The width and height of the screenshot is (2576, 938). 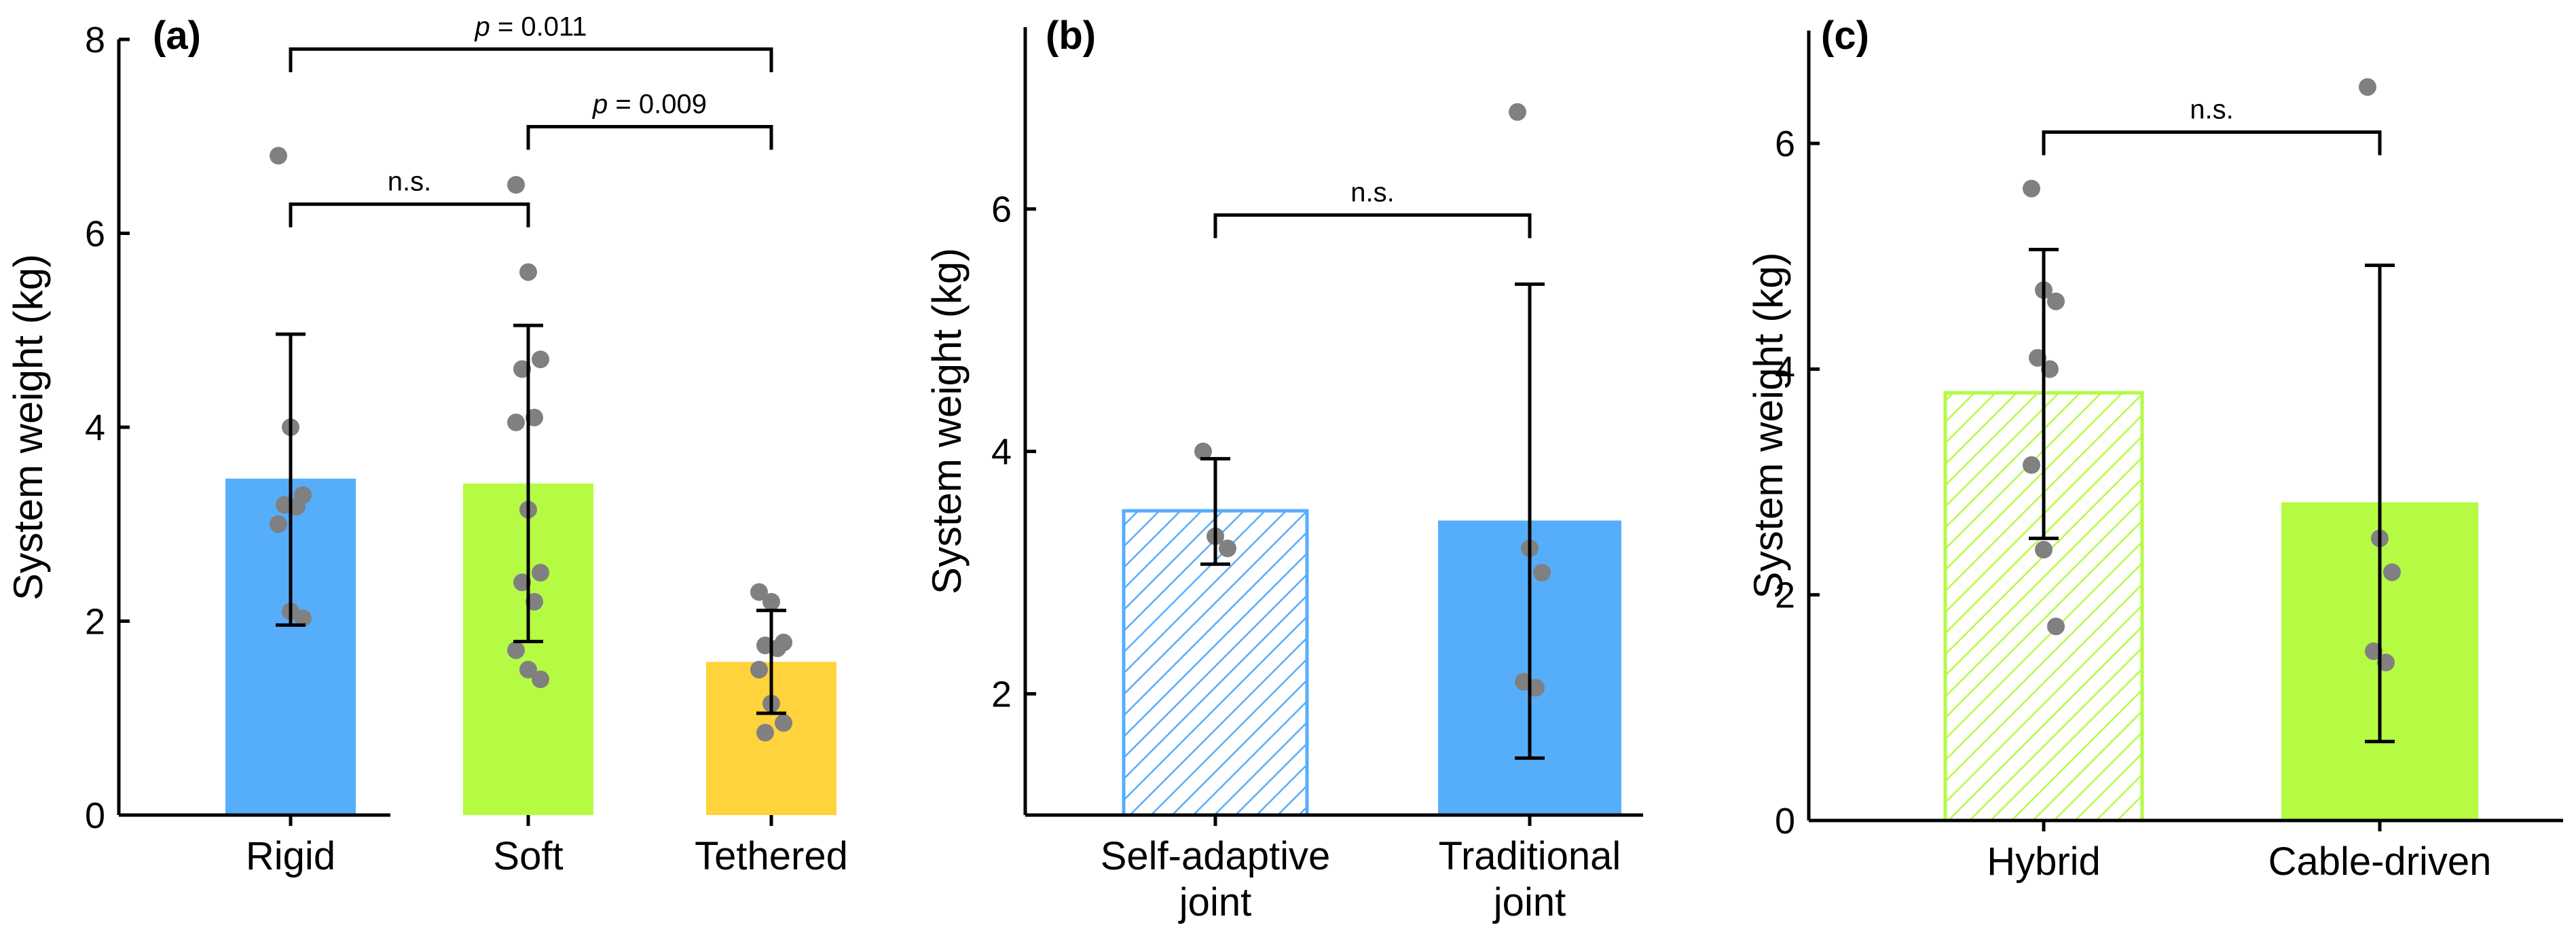 What do you see at coordinates (2044, 862) in the screenshot?
I see `panel-c-category-label-0: Hybrid` at bounding box center [2044, 862].